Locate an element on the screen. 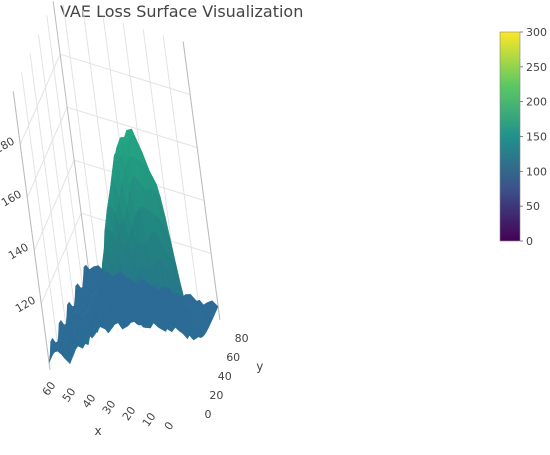 The height and width of the screenshot is (455, 550). y-tick-label: 40 is located at coordinates (225, 376).